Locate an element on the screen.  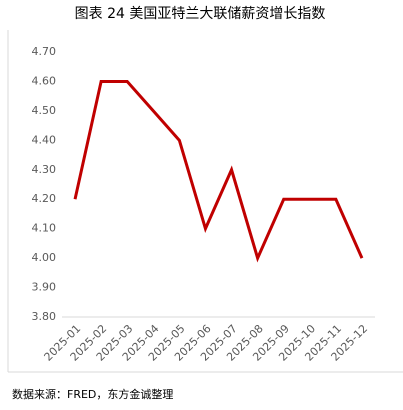
y-tick-label: 3.80 is located at coordinates (44, 316).